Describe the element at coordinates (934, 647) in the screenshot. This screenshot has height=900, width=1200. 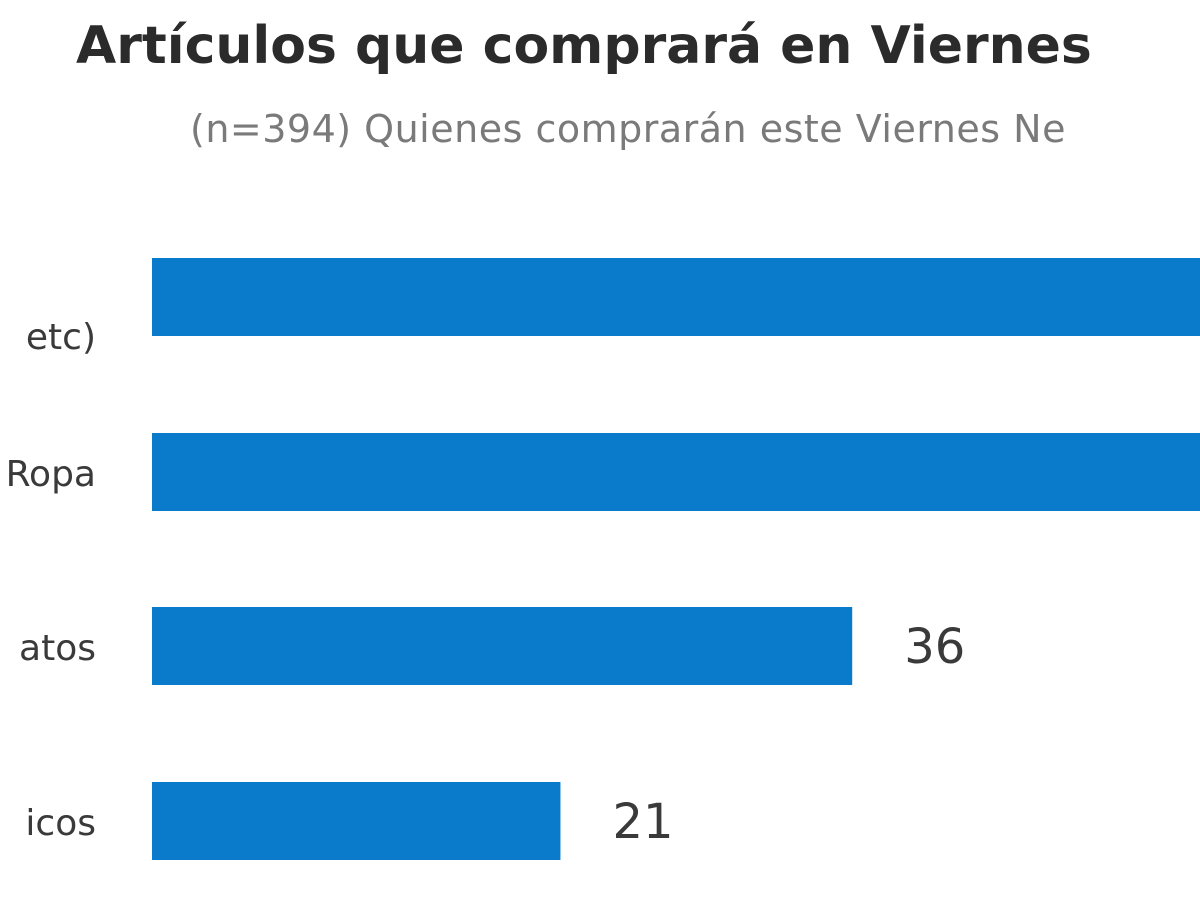
I see `value-label-3: 36` at that location.